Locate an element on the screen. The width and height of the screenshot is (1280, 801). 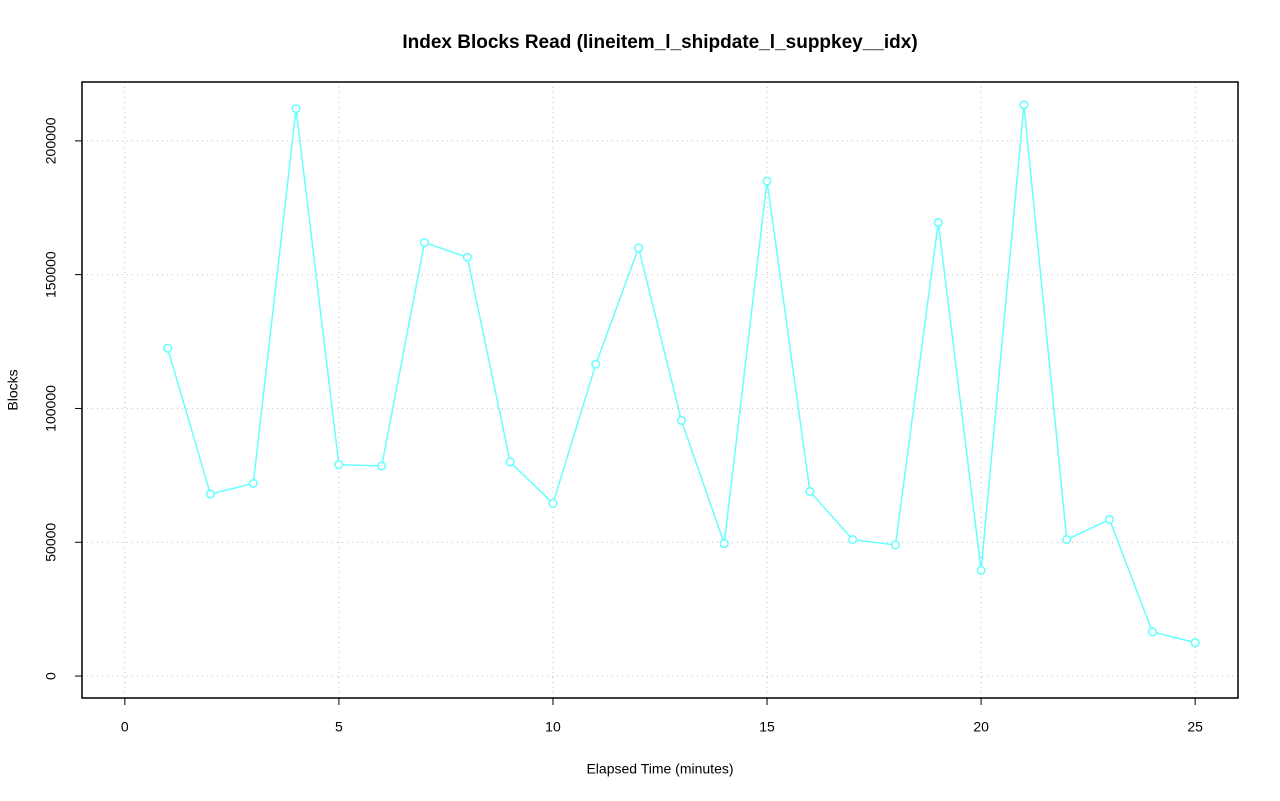
x-tick-label: 5 is located at coordinates (339, 727).